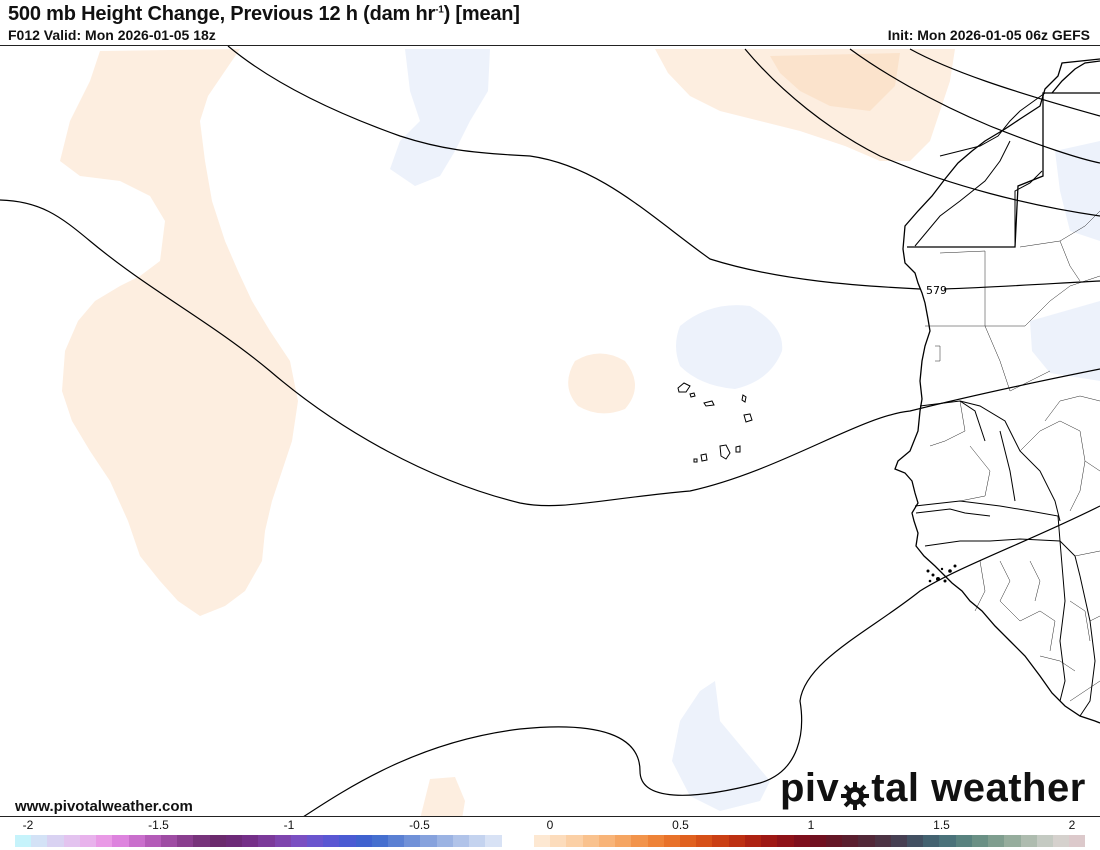 This screenshot has width=1100, height=850. I want to click on island-santo-antao, so click(684, 387).